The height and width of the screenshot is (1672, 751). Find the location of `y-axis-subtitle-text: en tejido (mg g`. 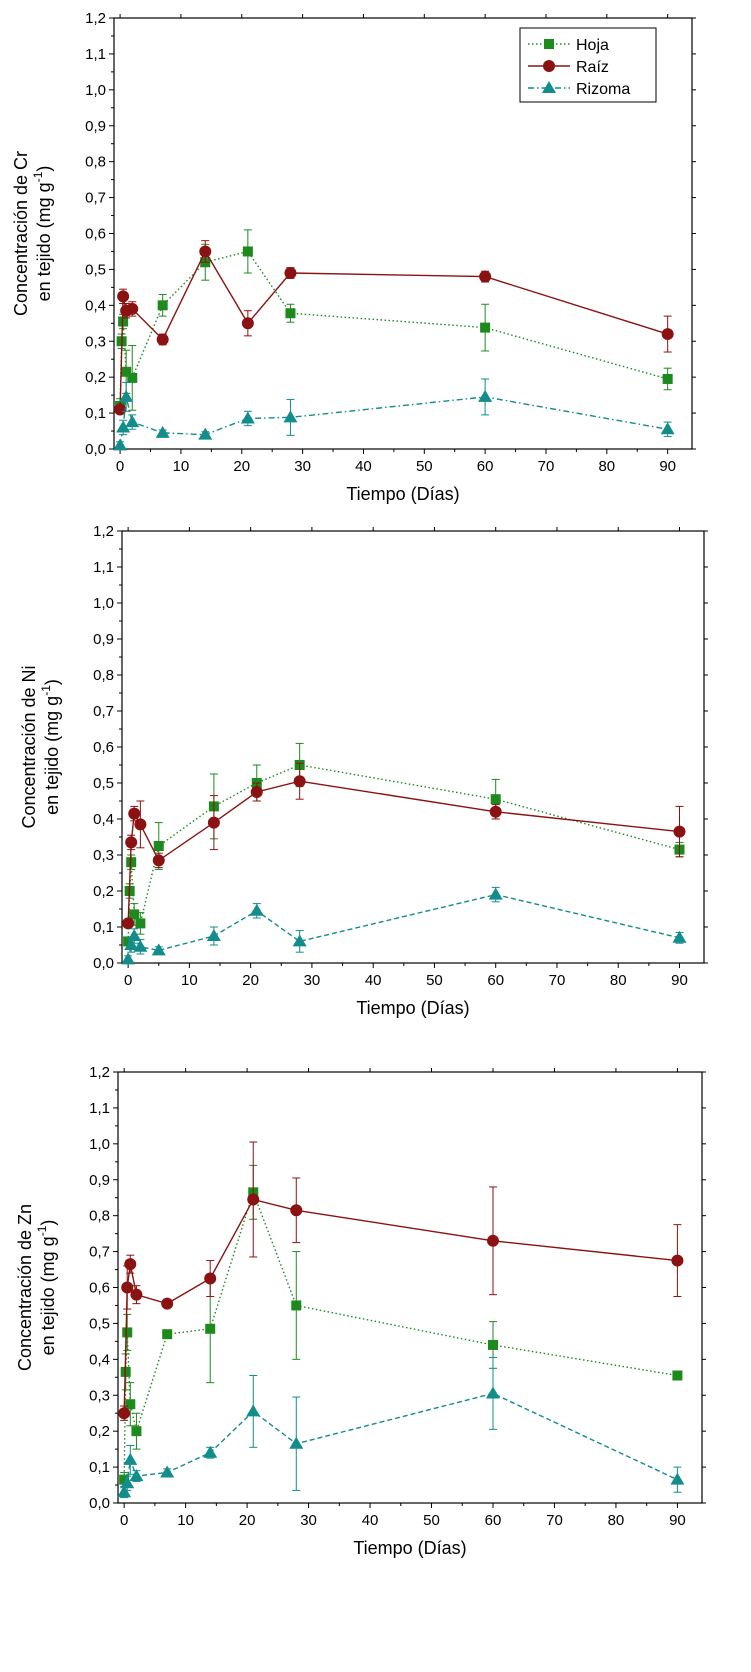

y-axis-subtitle-text: en tejido (mg g is located at coordinates (48, 1295).